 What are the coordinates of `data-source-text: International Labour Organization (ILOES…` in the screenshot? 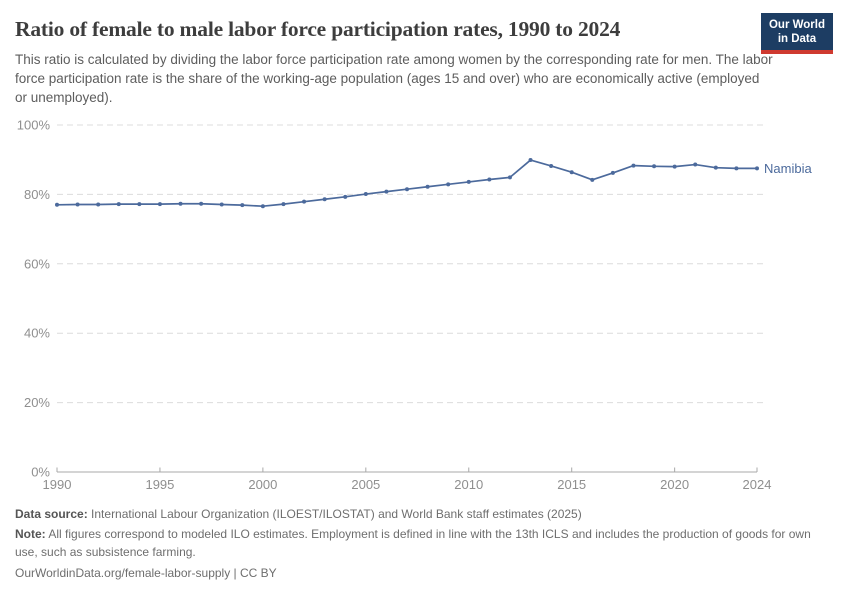 It's located at (336, 514).